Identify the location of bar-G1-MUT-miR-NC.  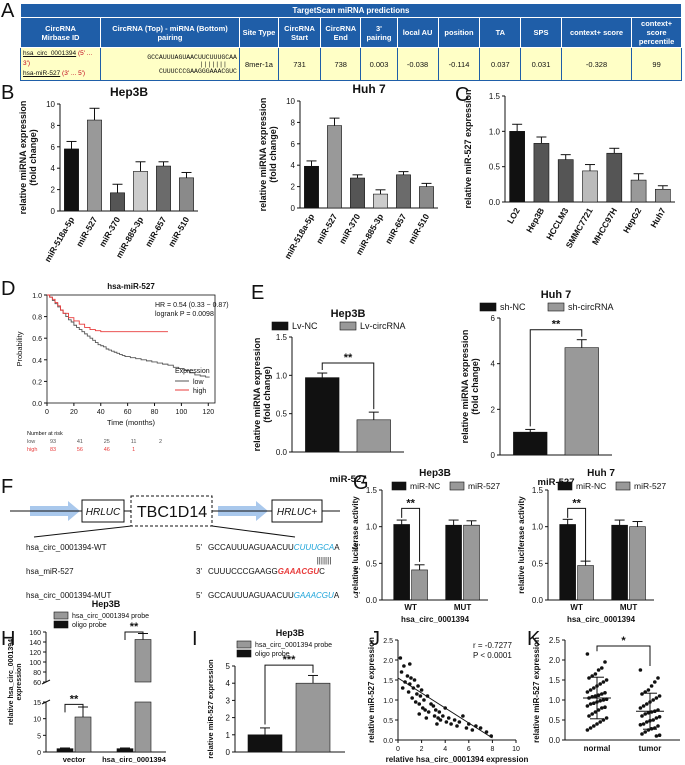
(453, 562).